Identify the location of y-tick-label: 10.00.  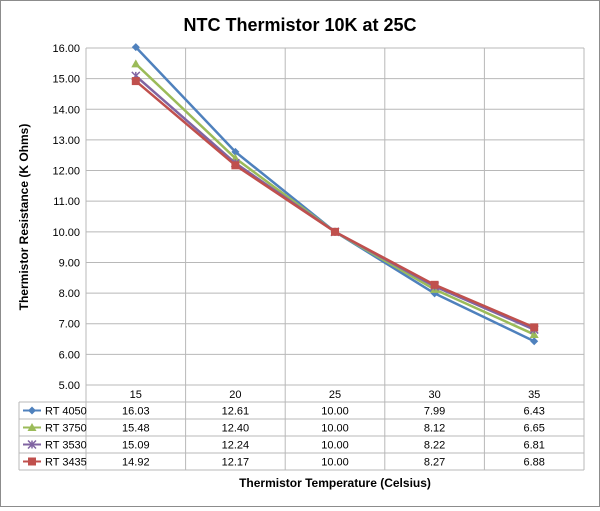
(66, 233).